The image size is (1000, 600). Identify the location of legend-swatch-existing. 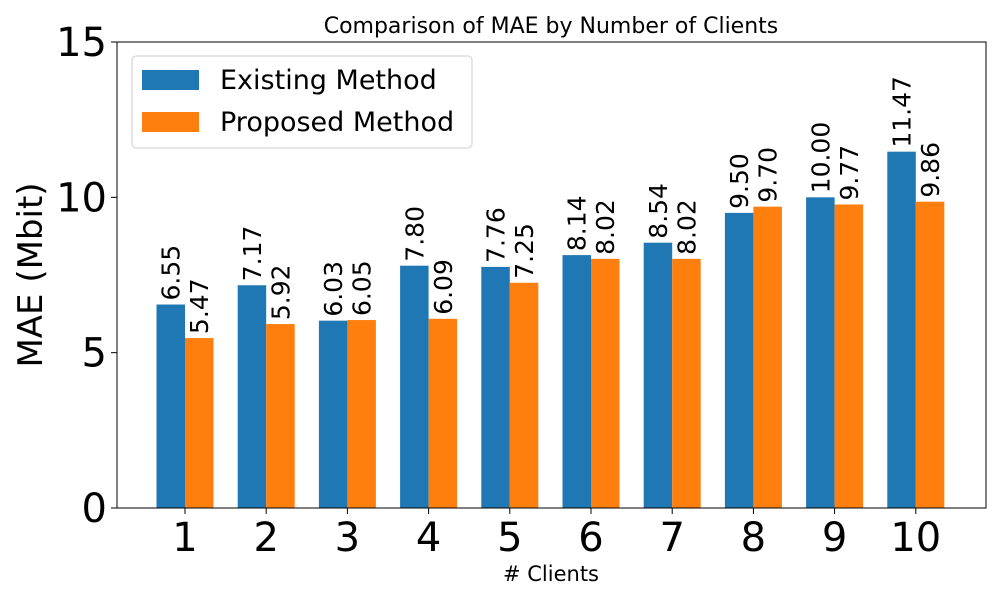
(170, 80).